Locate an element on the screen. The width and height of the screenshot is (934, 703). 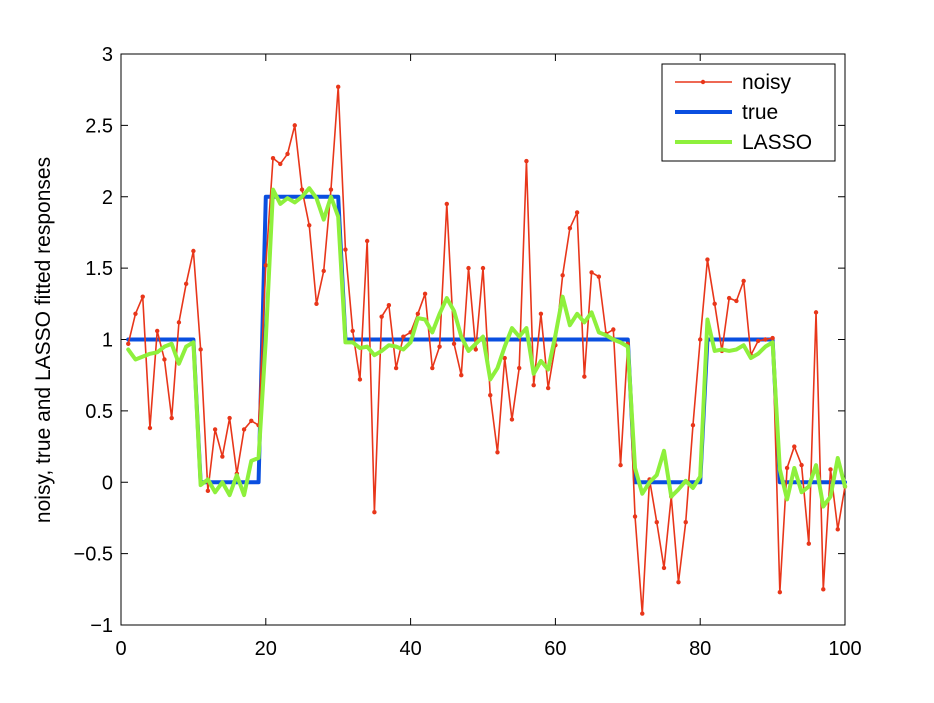
y-tick-label: 0.5 is located at coordinates (99, 412).